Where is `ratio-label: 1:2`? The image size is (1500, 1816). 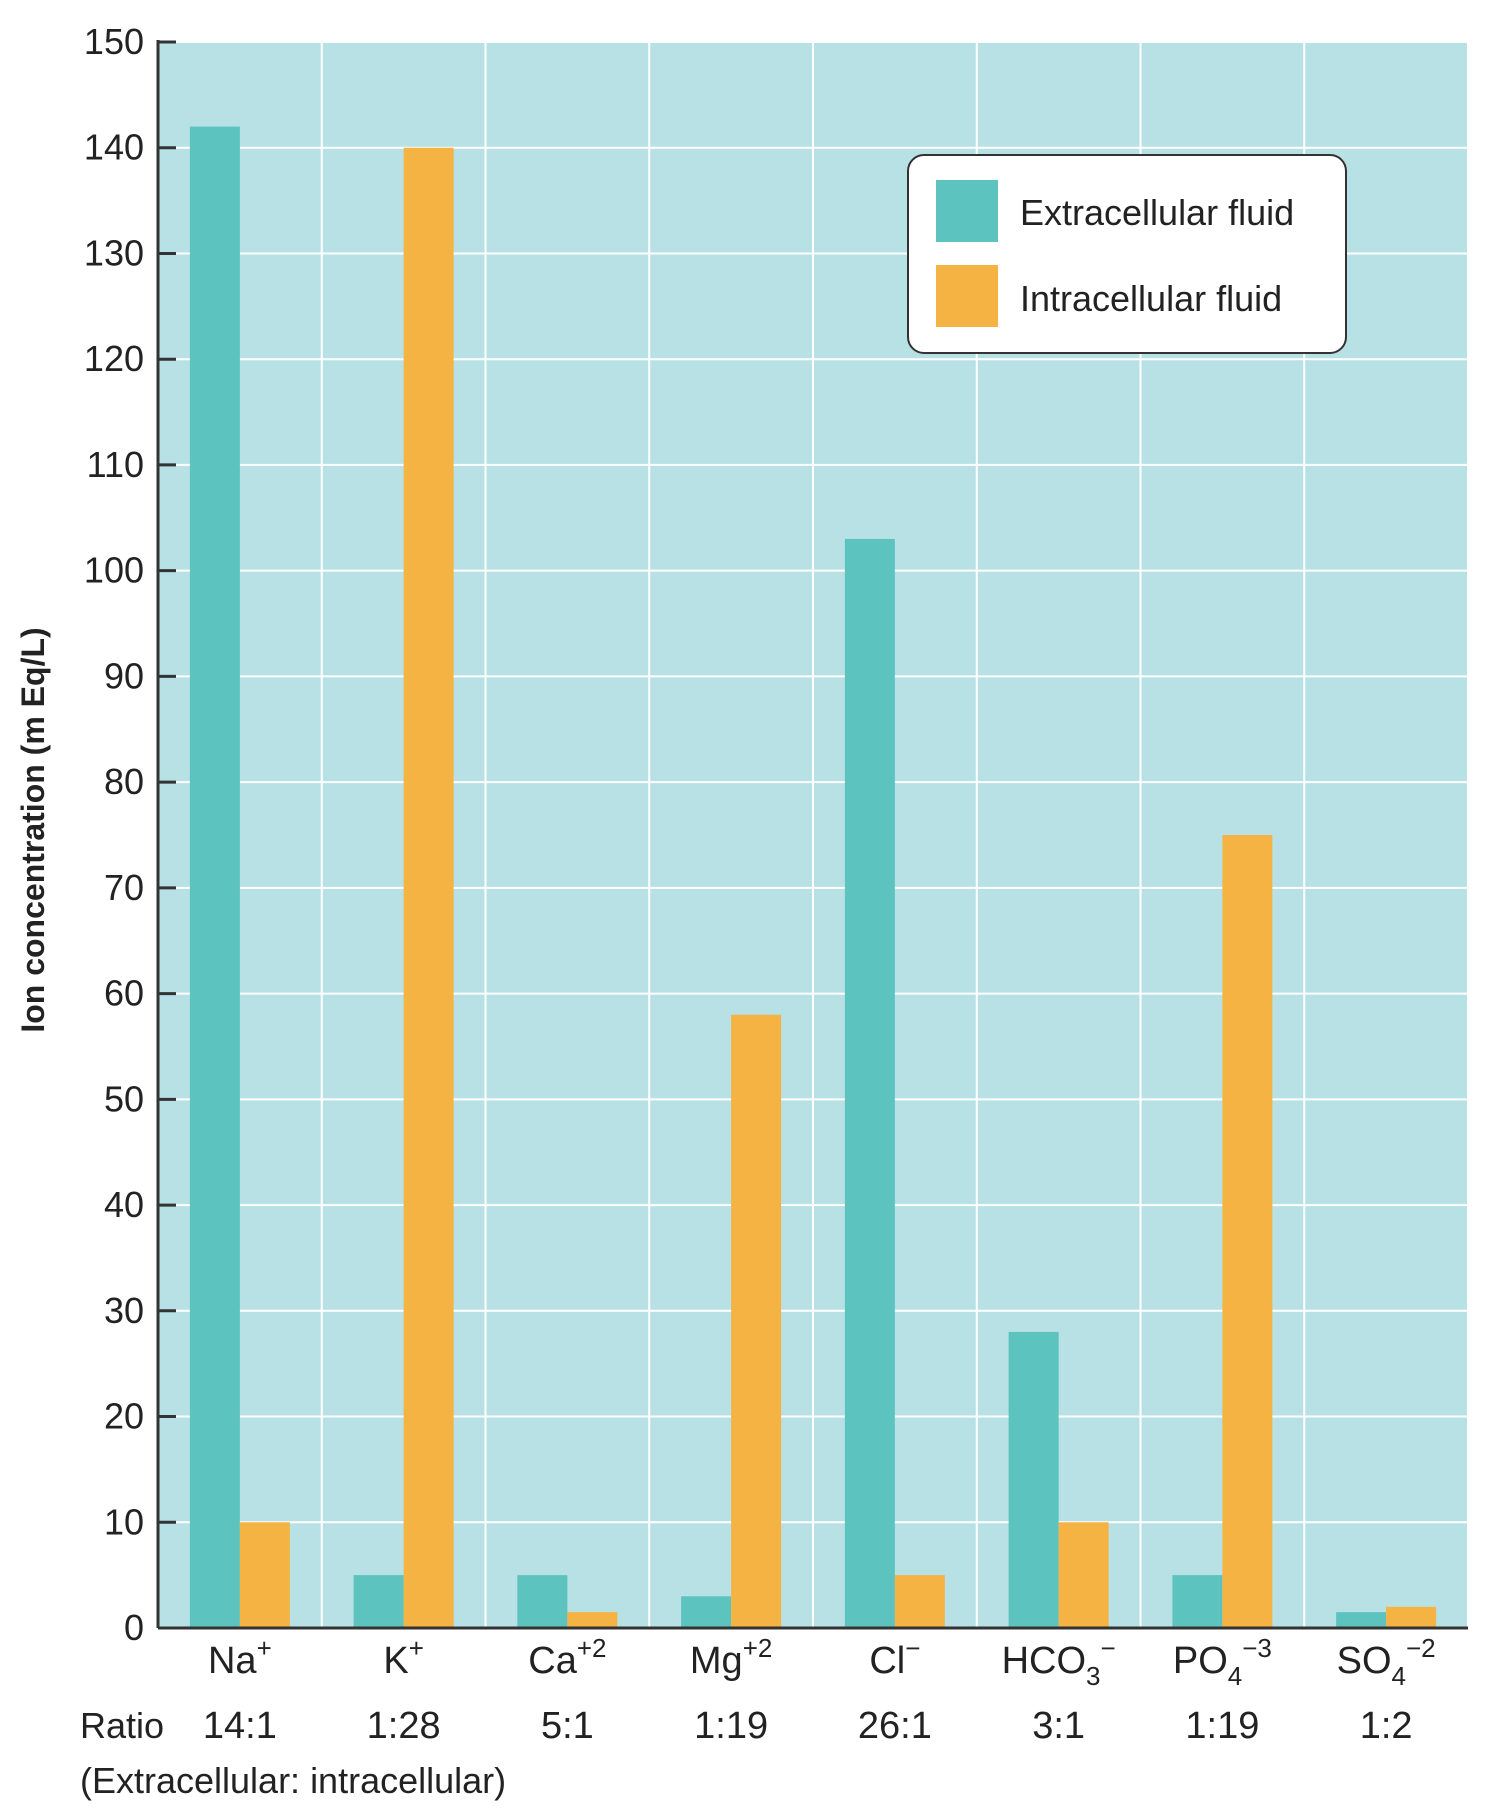
ratio-label: 1:2 is located at coordinates (1386, 1726).